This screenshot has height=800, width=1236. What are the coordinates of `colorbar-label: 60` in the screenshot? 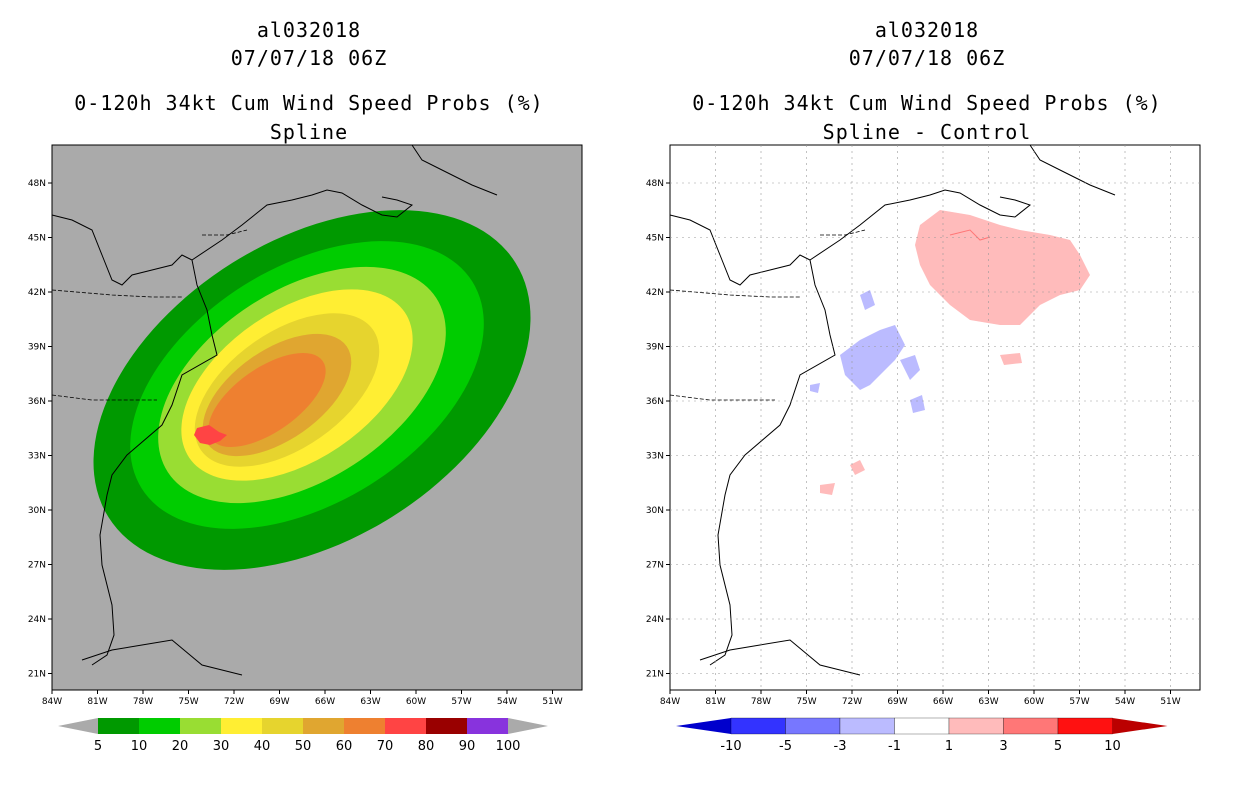 It's located at (344, 746).